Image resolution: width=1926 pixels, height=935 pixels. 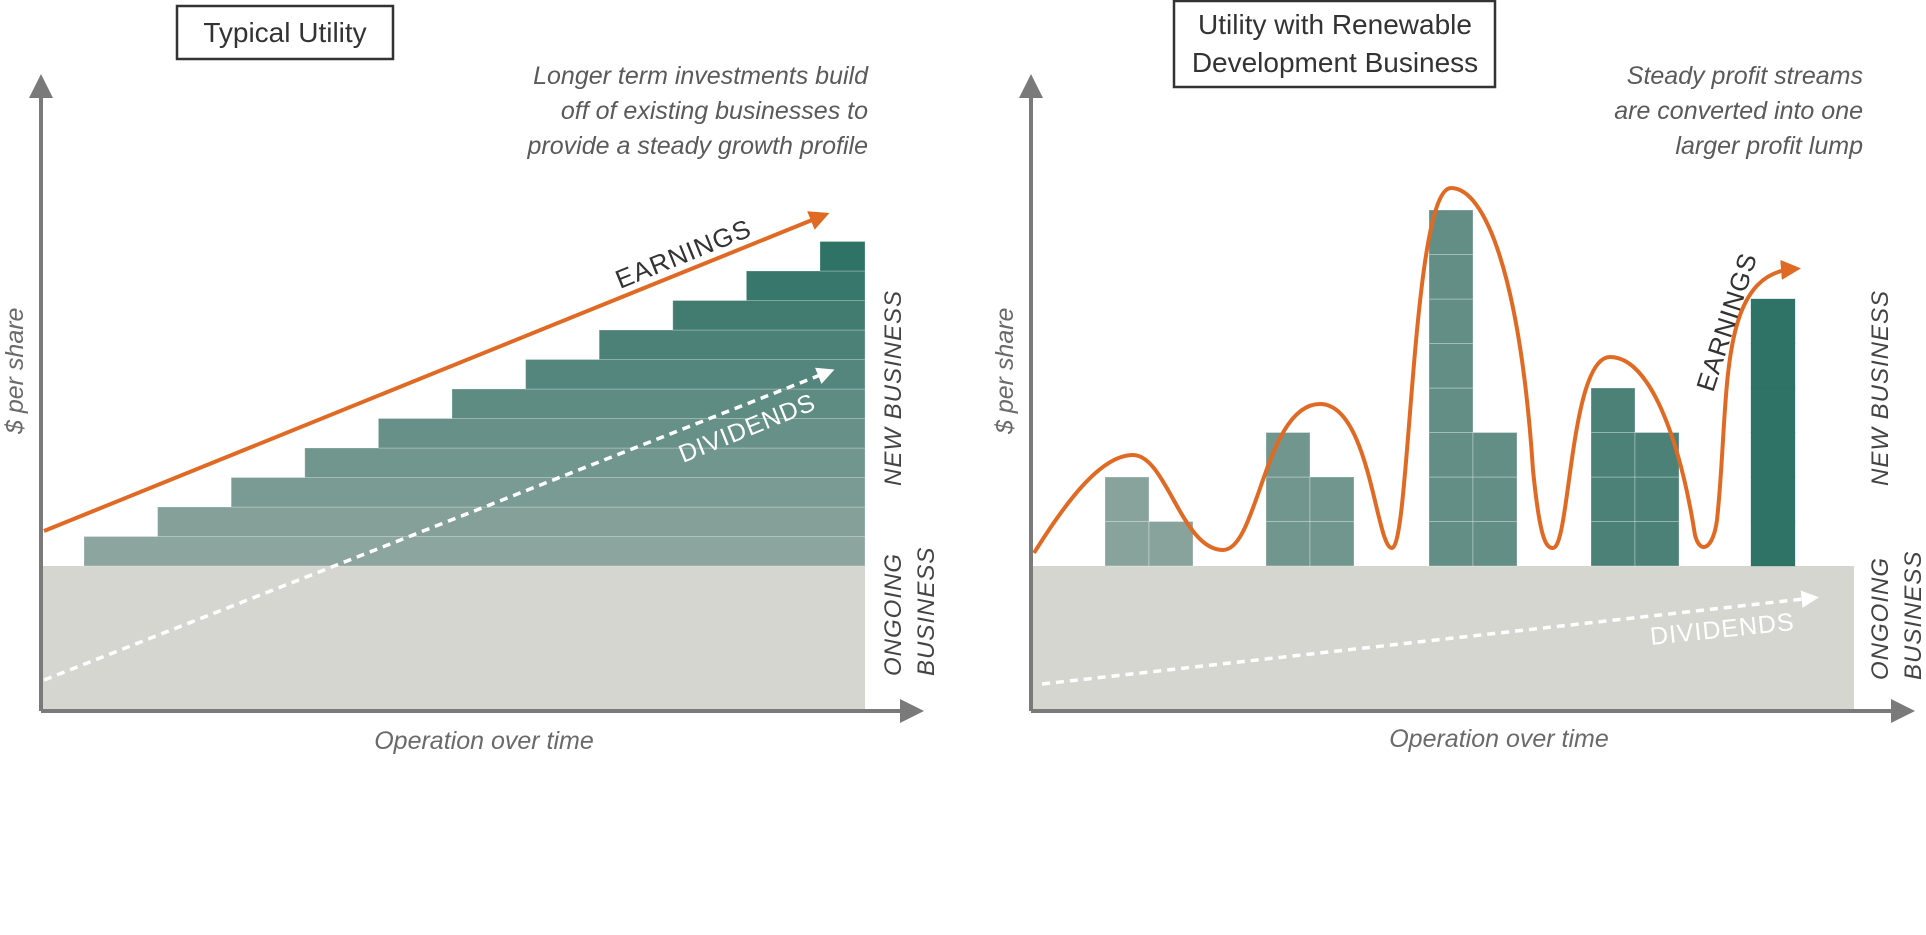 I want to click on left-caption-line-3: provide a steady growth profile, so click(x=697, y=146).